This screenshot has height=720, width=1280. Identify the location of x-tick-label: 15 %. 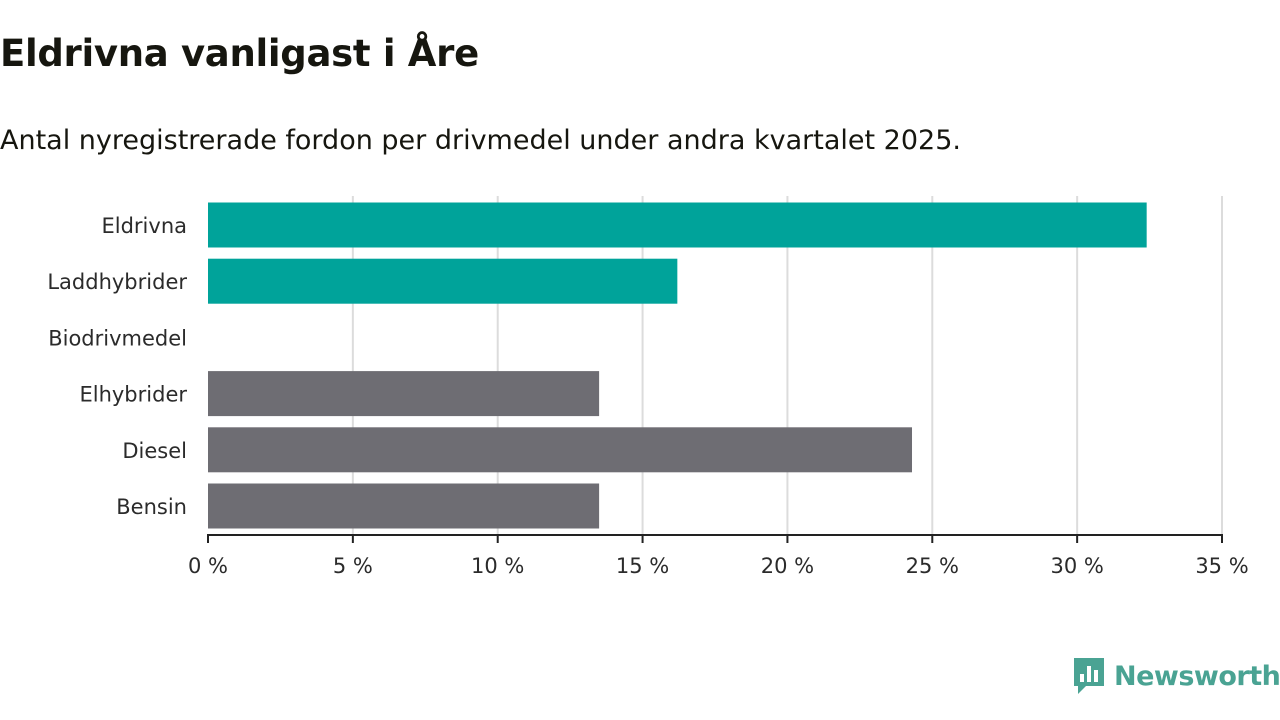
(642, 566).